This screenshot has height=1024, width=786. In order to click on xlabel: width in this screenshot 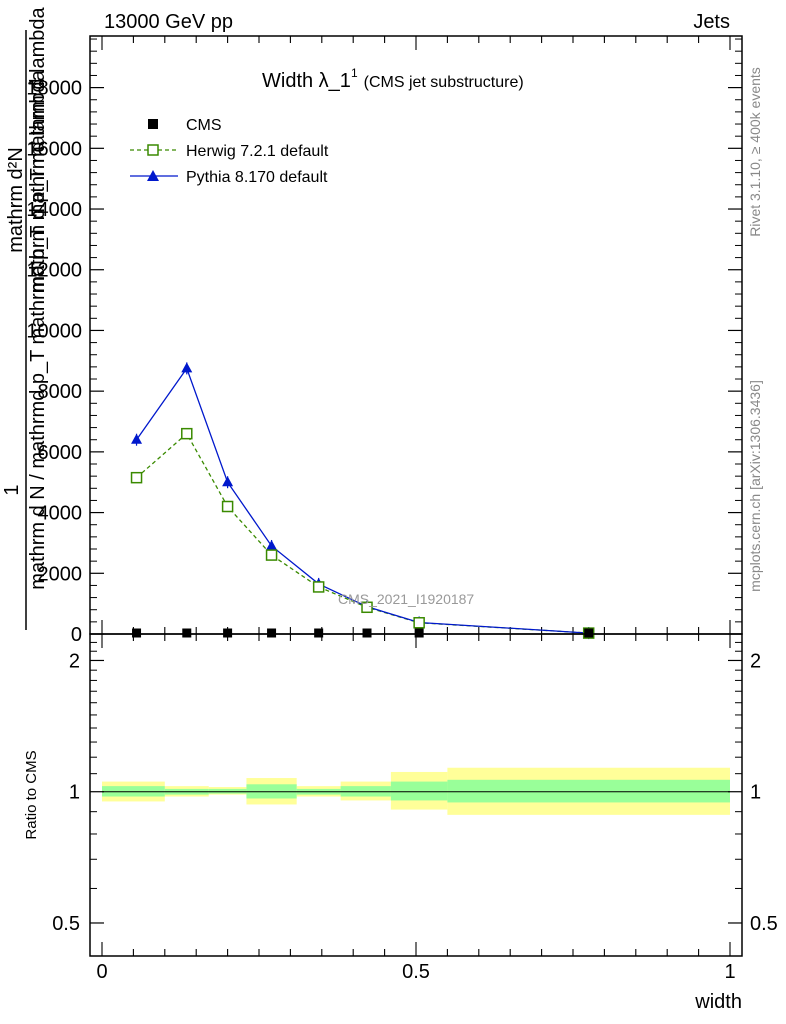, I will do `click(718, 1002)`.